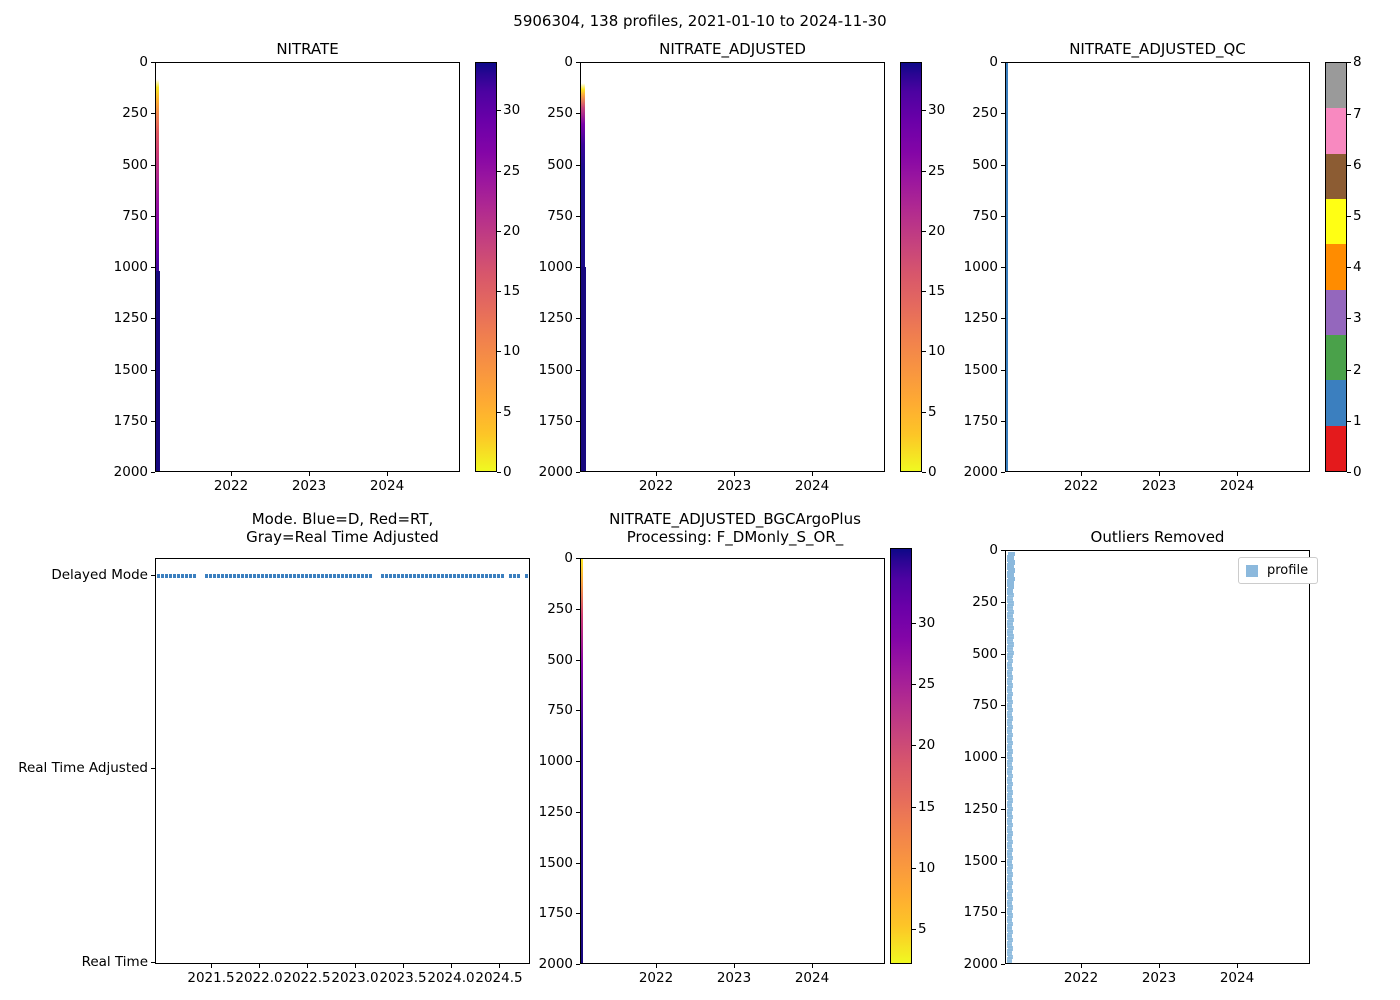 This screenshot has height=1000, width=1400. I want to click on panel-nitrate, so click(307, 267).